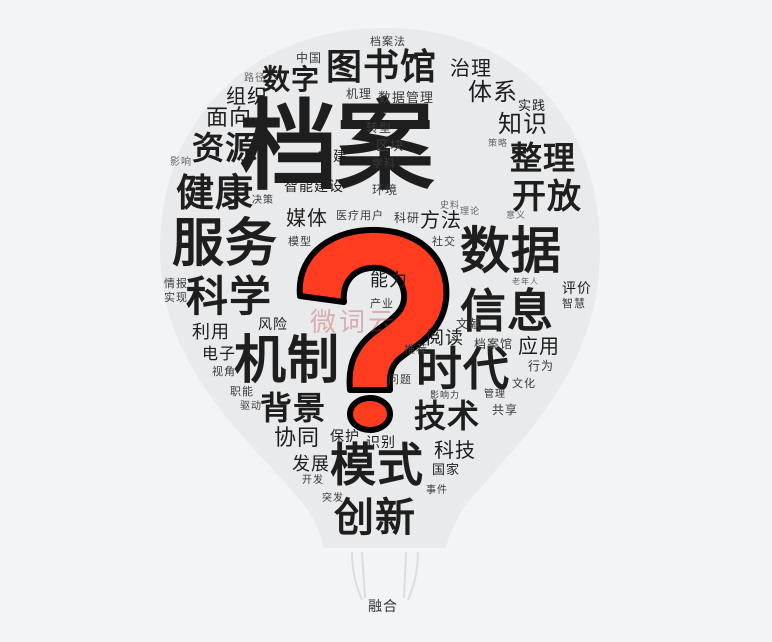 The width and height of the screenshot is (772, 642). Describe the element at coordinates (494, 344) in the screenshot. I see `word-danganguan: 档案馆` at that location.